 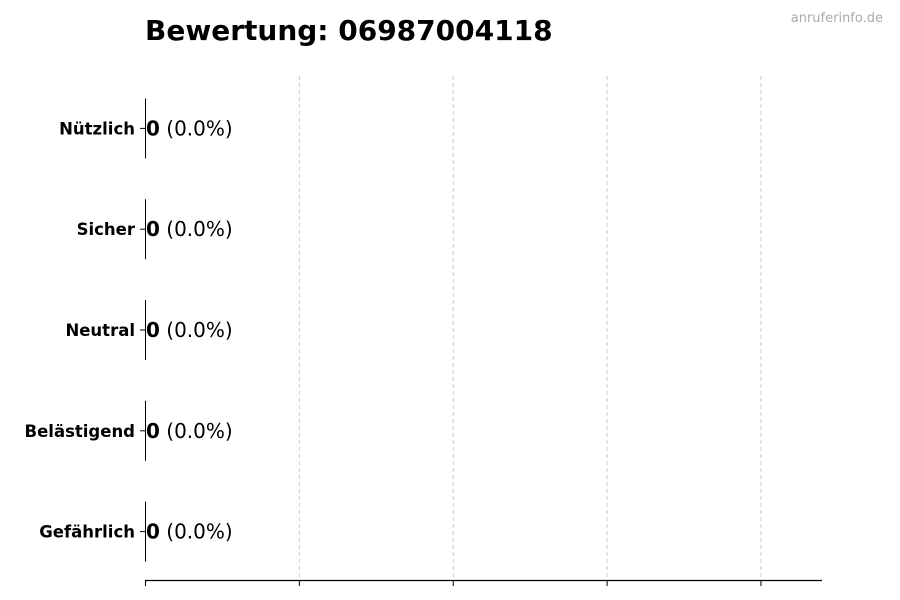 I want to click on category-label: Gefährlich, so click(x=87, y=532).